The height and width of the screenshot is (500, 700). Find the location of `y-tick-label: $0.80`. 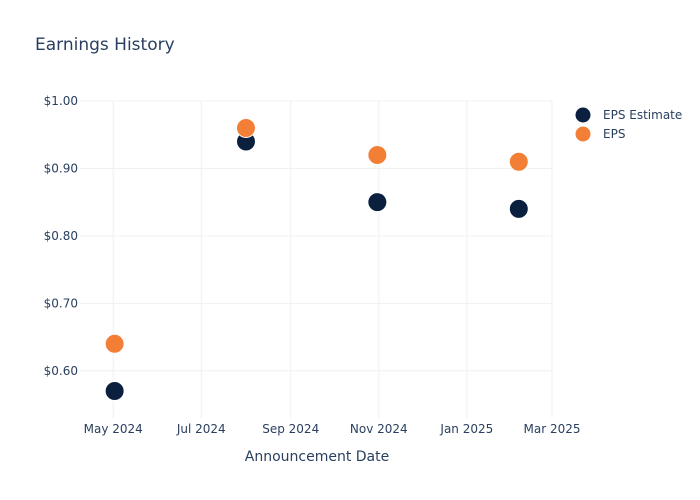

y-tick-label: $0.80 is located at coordinates (61, 236).